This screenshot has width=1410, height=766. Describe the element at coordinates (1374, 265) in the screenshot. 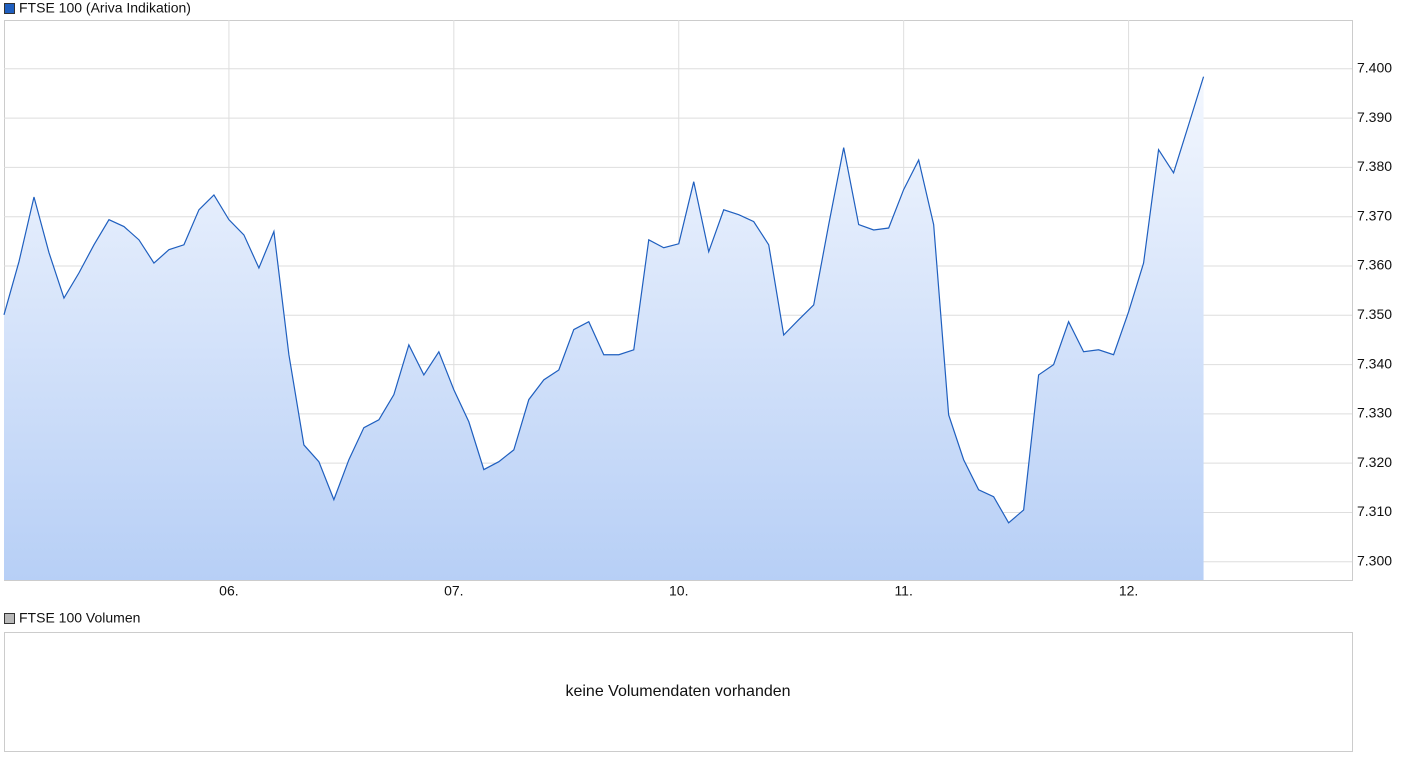

I see `y-tick-label: 7.360` at that location.